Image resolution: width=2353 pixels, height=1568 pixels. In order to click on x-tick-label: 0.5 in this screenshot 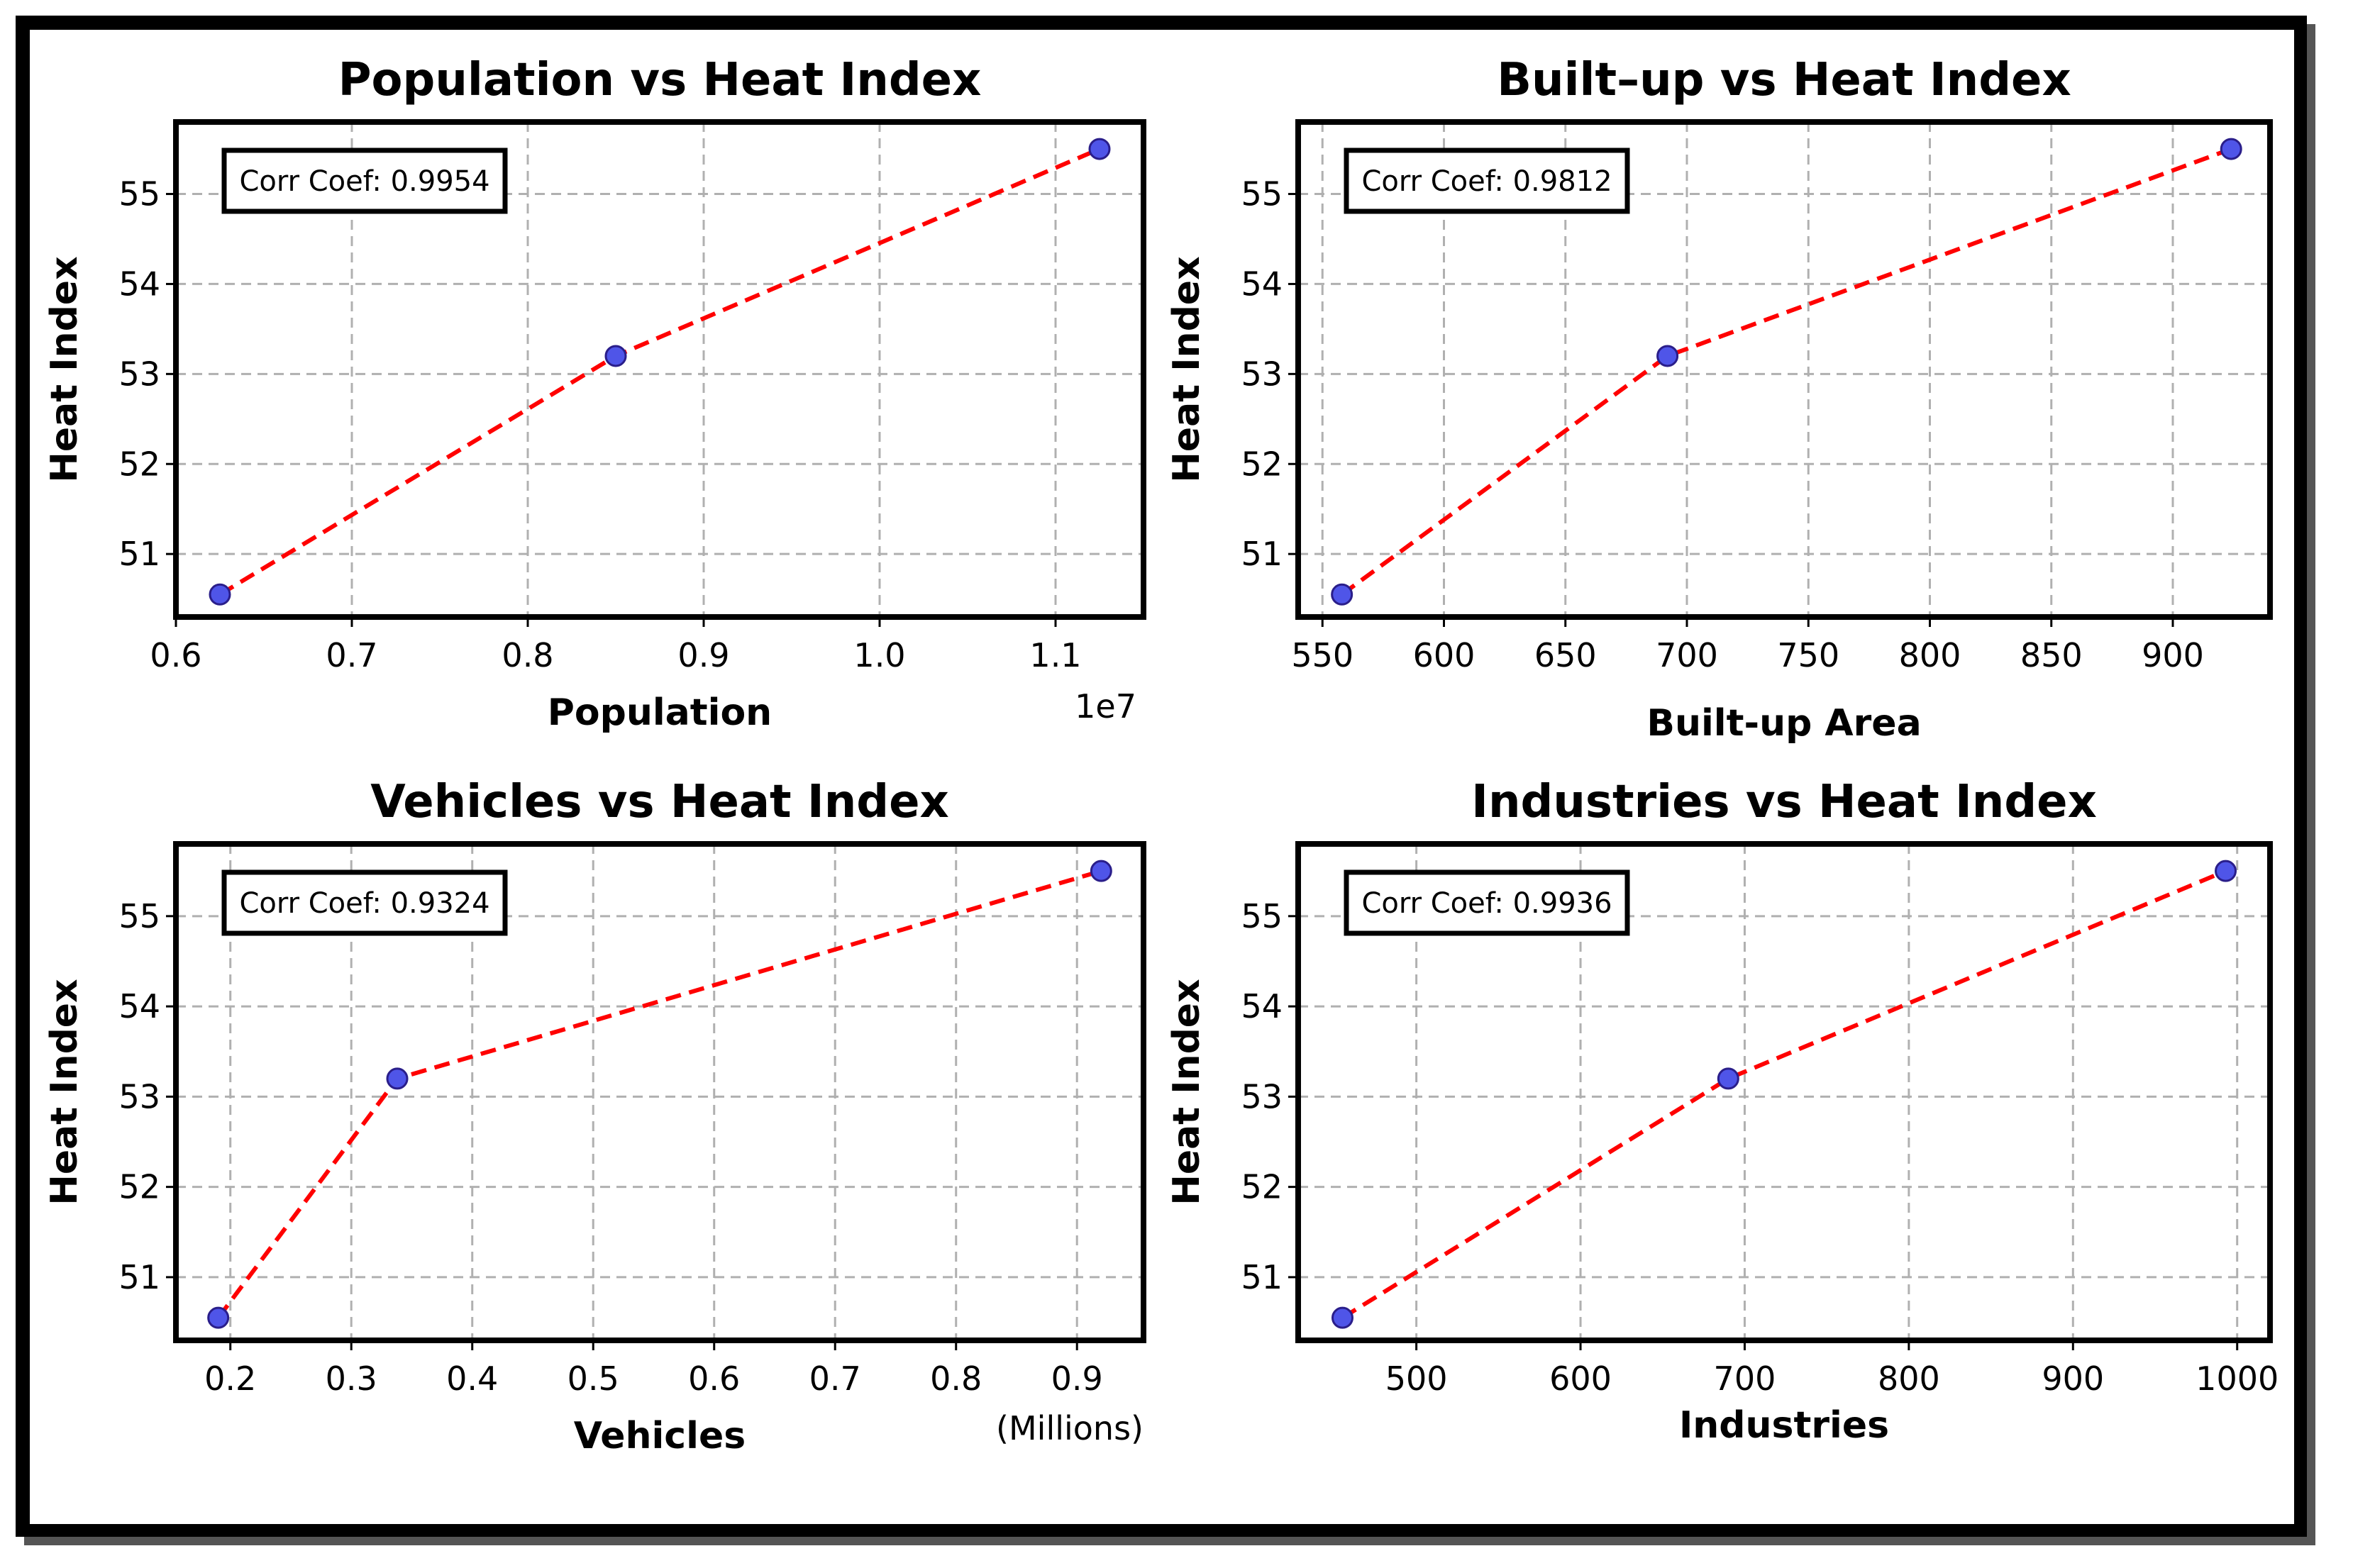, I will do `click(593, 1379)`.